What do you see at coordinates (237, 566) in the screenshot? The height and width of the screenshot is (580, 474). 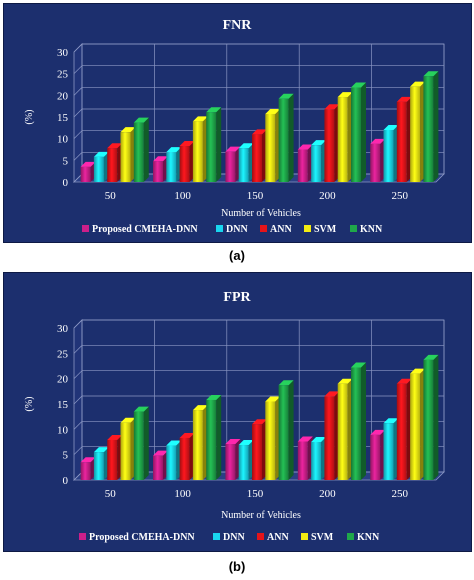 I see `caption-b: (b)` at bounding box center [237, 566].